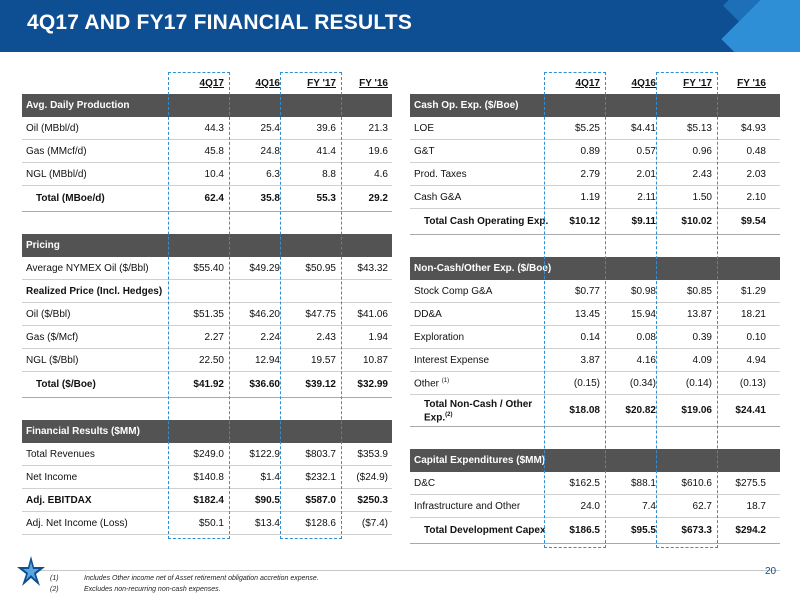 This screenshot has width=800, height=600. What do you see at coordinates (77, 523) in the screenshot?
I see `row-label-text: Adj. Net Income (Loss)` at bounding box center [77, 523].